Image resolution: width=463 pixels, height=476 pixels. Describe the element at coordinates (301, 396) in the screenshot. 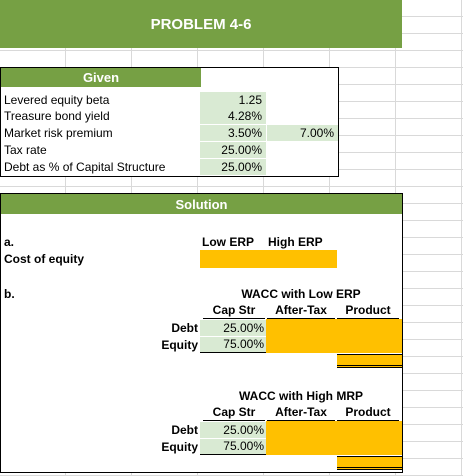

I see `wacc-high-title: WACC with High MRP` at that location.